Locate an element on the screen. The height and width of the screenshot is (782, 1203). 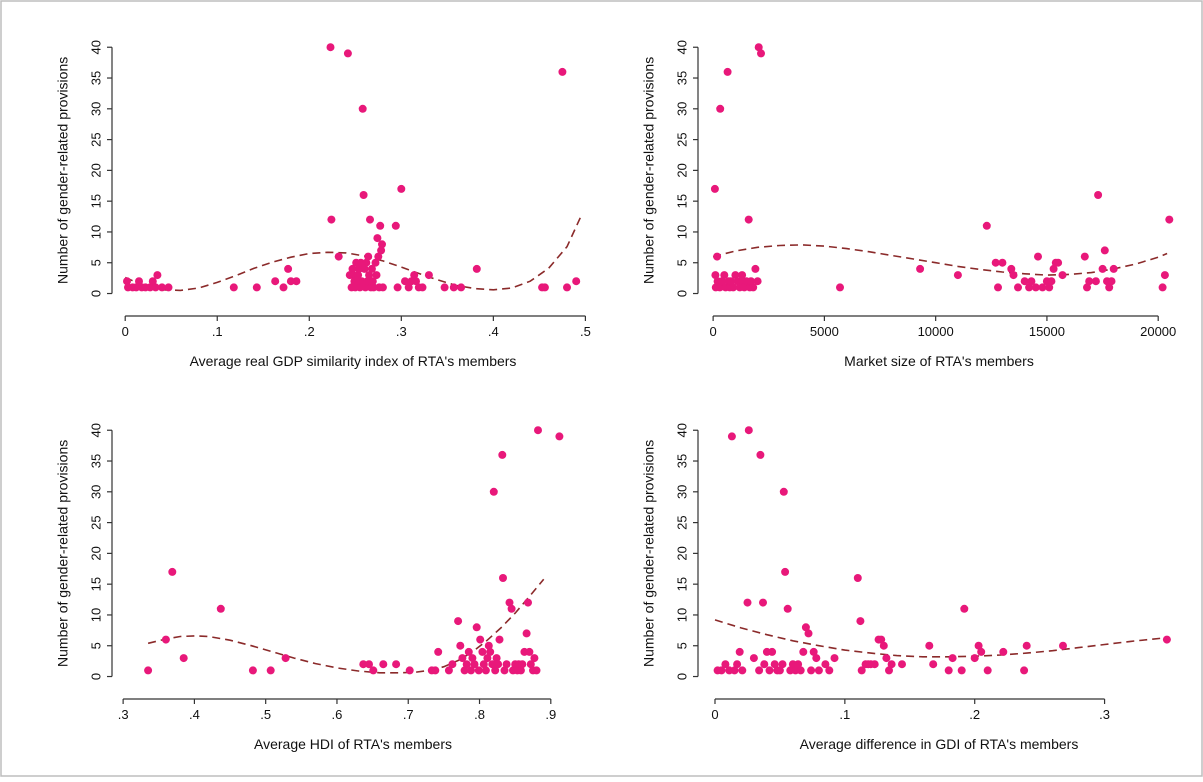
y-tick-label: 5 is located at coordinates (95, 262).